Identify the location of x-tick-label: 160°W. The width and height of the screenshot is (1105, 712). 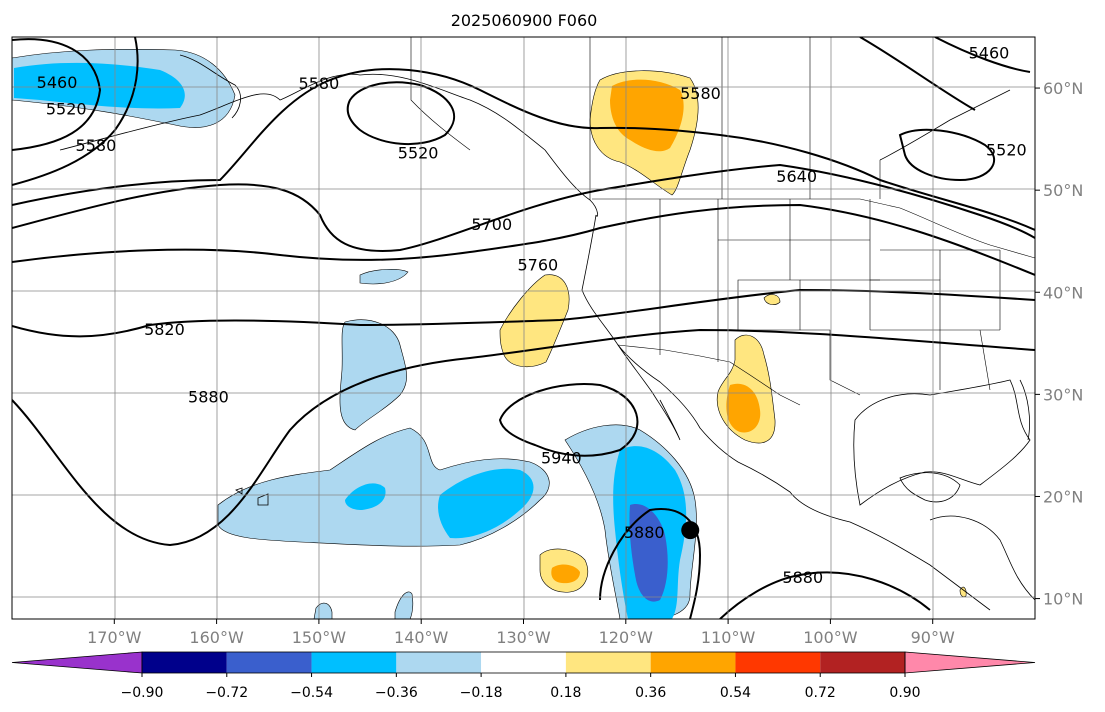
(216, 637).